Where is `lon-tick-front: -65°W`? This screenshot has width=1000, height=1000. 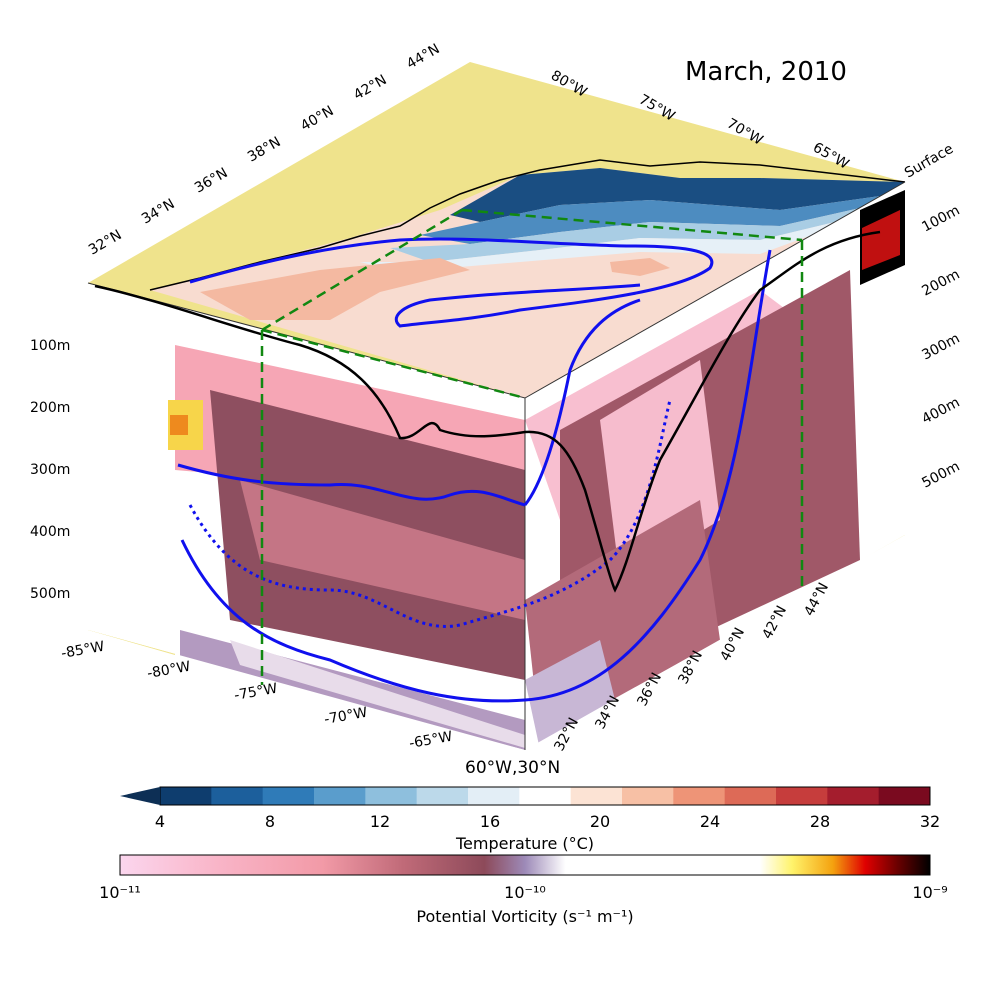 lon-tick-front: -65°W is located at coordinates (431, 740).